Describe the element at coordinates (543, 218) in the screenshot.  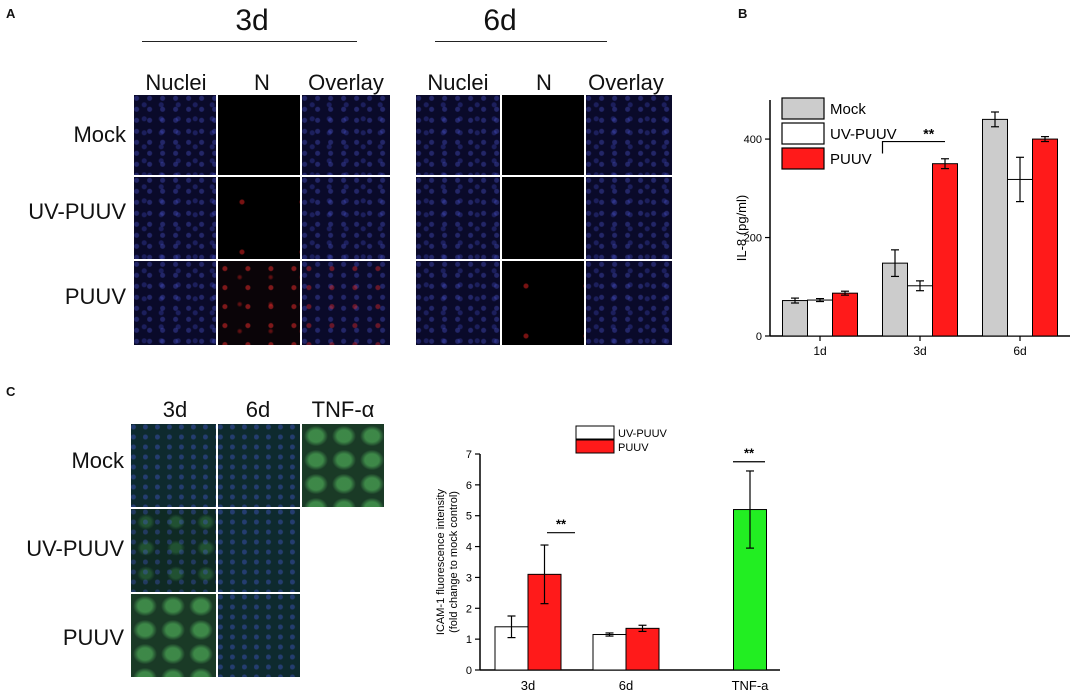
I see `micrograph-6d-uv-puuv-n` at that location.